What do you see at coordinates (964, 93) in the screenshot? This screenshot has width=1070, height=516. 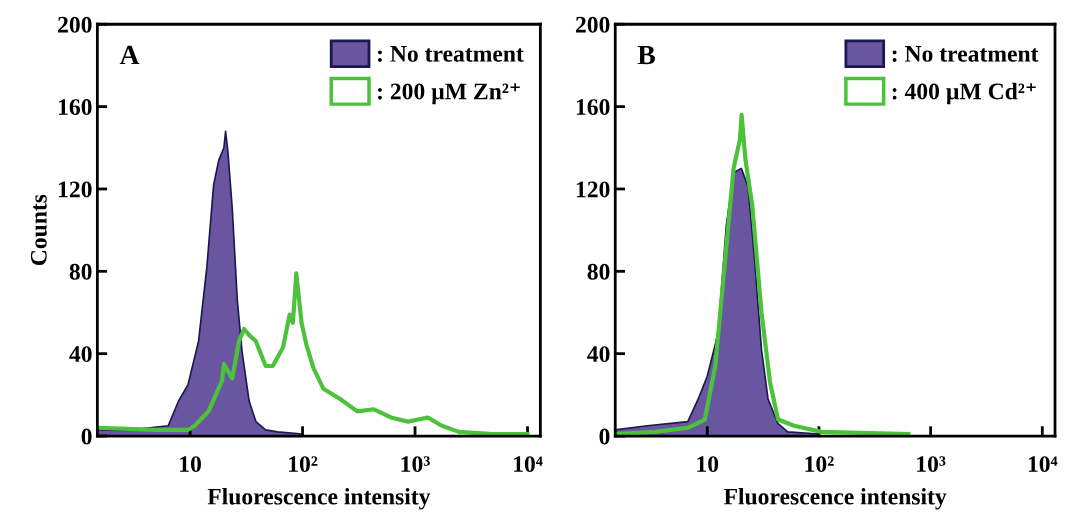 I see `legend-label: : 400 µM Cd²⁺` at bounding box center [964, 93].